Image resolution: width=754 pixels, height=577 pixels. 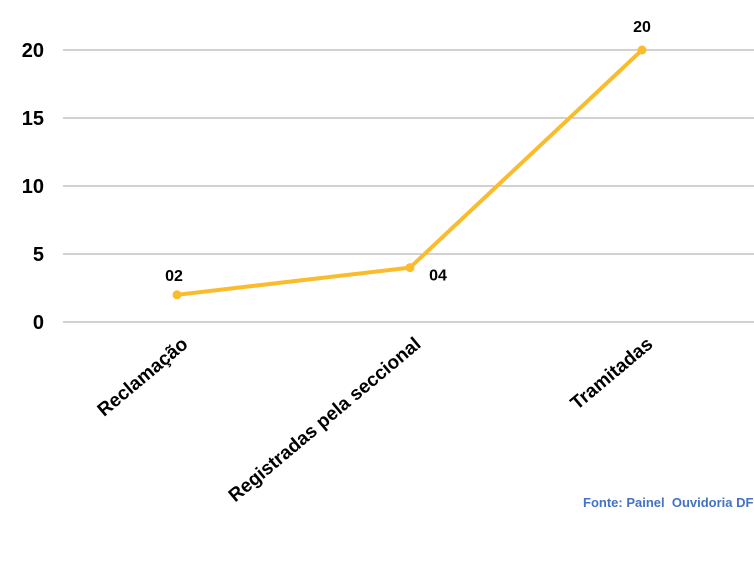 What do you see at coordinates (33, 119) in the screenshot?
I see `y-tick-label: 15` at bounding box center [33, 119].